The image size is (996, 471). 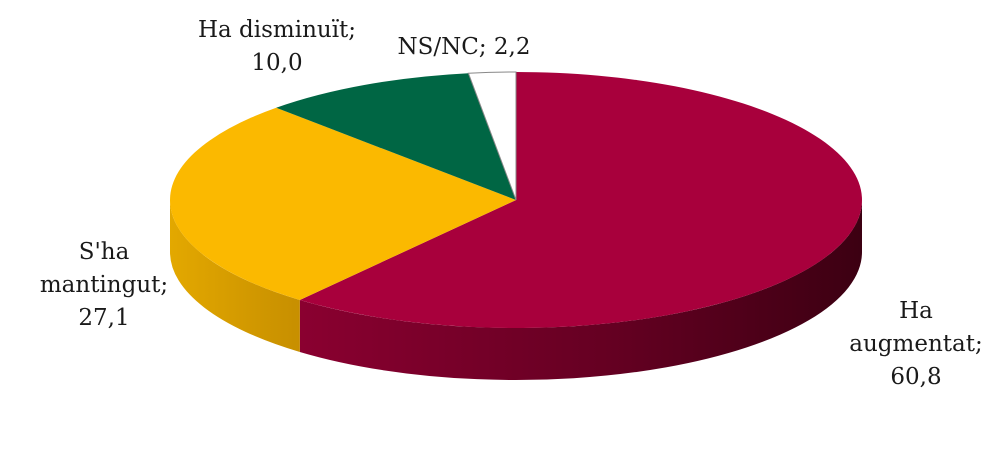 I want to click on data-label-line: NS/NC; 2,2, so click(x=464, y=47).